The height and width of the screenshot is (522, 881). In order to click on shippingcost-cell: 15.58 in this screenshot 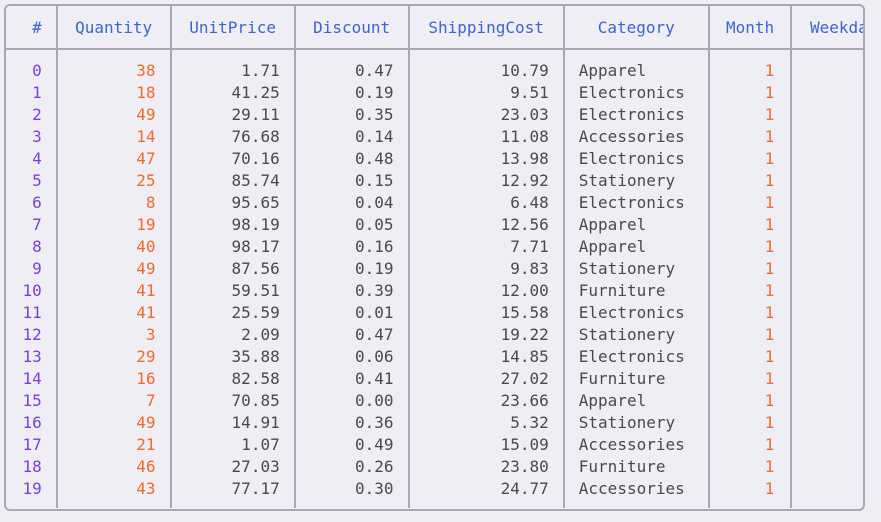, I will do `click(486, 313)`.